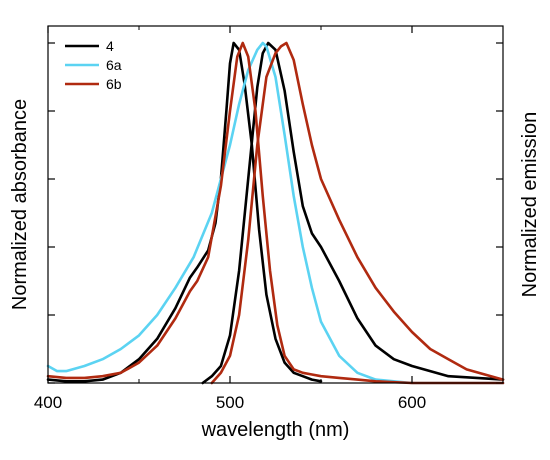 This screenshot has width=550, height=460. What do you see at coordinates (530, 205) in the screenshot?
I see `y-axis-label-right: Normalized emission` at bounding box center [530, 205].